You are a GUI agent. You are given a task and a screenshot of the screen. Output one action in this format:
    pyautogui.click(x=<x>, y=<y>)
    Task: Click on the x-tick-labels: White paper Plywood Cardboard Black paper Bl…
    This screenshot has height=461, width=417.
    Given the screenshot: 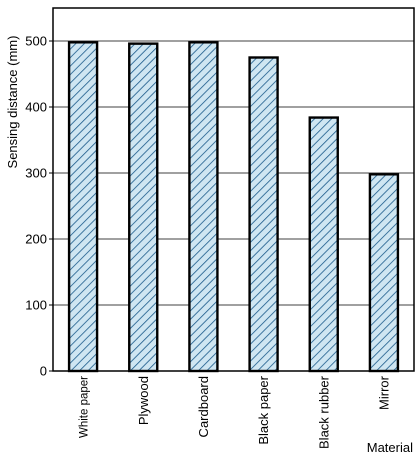 What is the action you would take?
    pyautogui.click(x=235, y=412)
    